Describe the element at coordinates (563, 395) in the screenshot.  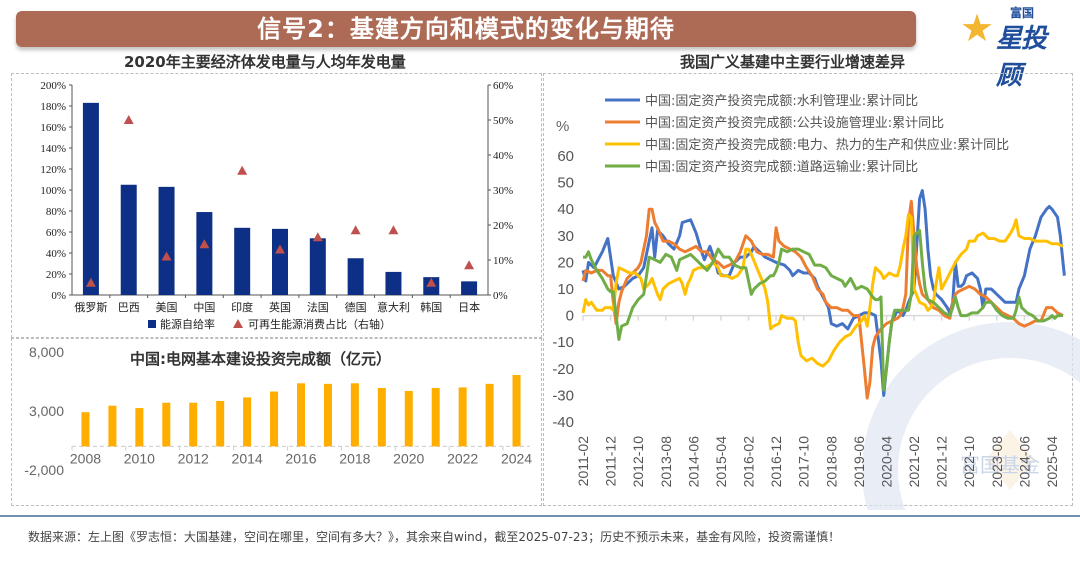
I see `y-tick-label: -30` at that location.